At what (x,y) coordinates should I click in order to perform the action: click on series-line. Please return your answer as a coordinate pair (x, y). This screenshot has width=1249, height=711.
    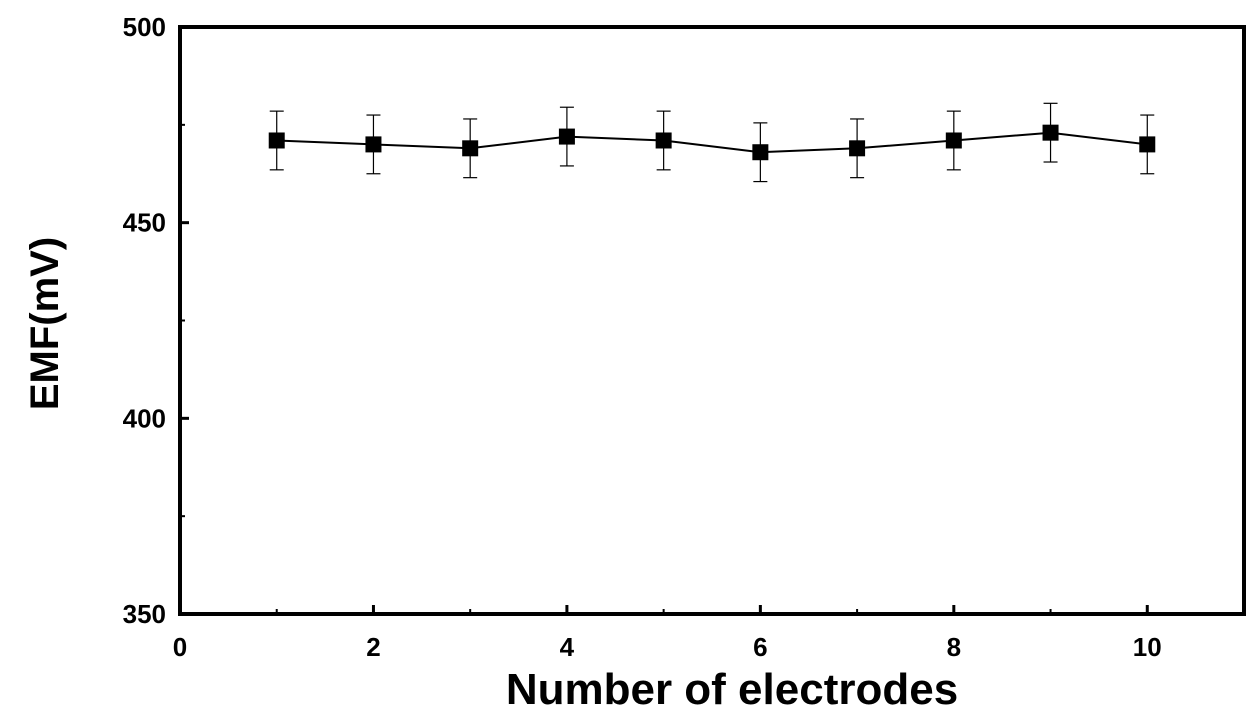
    Looking at the image, I should click on (712, 142).